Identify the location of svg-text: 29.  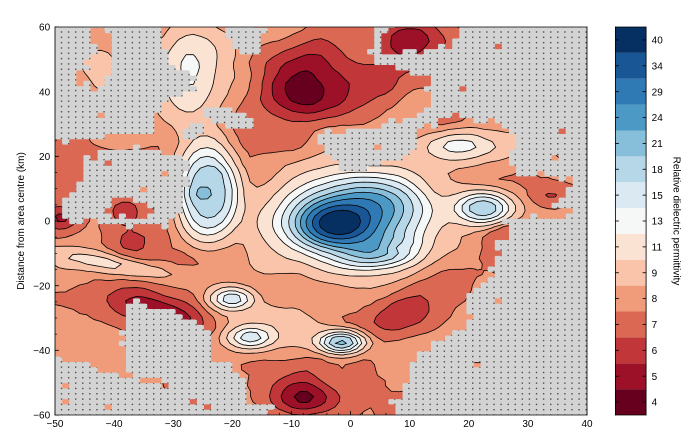
(658, 92).